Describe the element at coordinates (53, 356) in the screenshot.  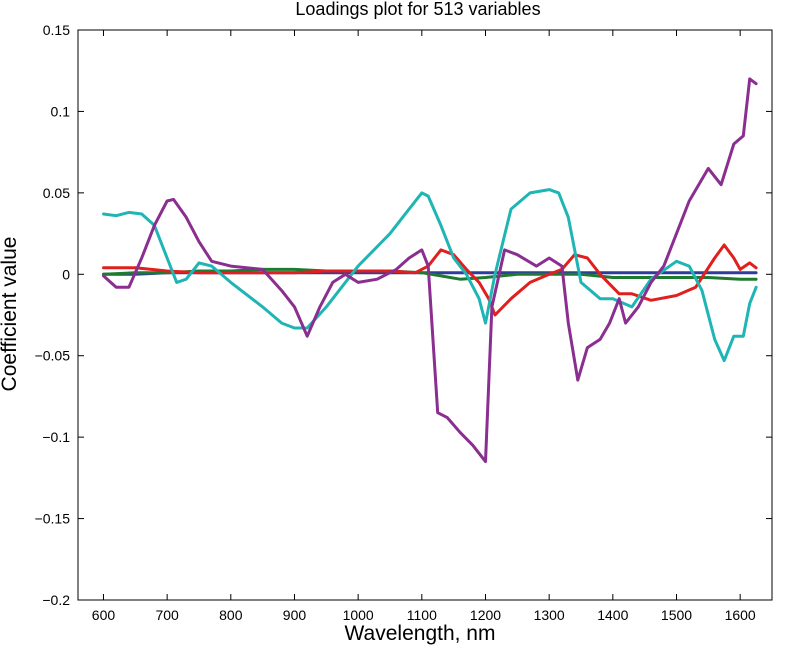
I see `y-tick-label: −0.05` at that location.